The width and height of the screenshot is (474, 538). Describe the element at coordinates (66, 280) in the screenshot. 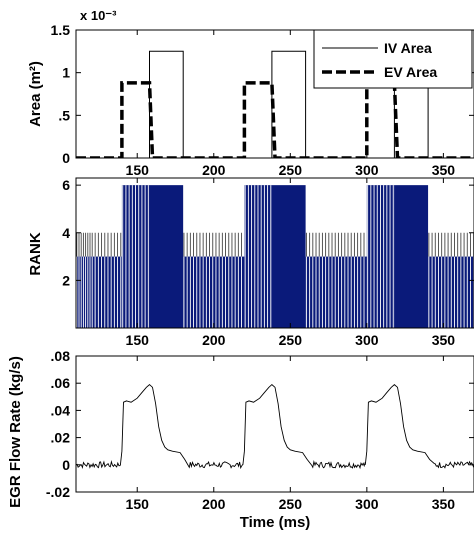

I see `y-tick-label: 2` at that location.